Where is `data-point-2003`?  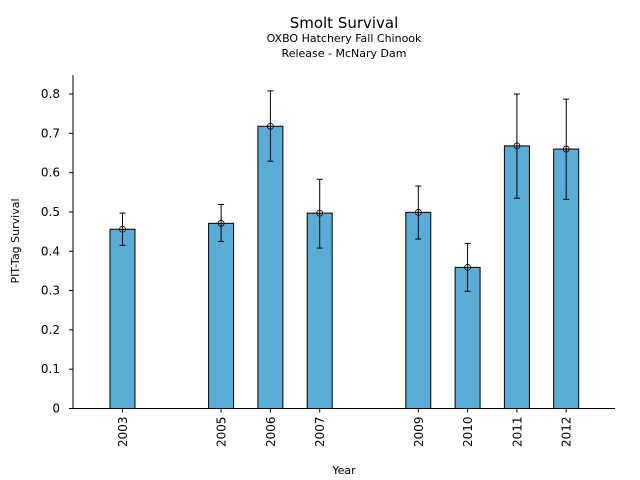 data-point-2003 is located at coordinates (122, 229).